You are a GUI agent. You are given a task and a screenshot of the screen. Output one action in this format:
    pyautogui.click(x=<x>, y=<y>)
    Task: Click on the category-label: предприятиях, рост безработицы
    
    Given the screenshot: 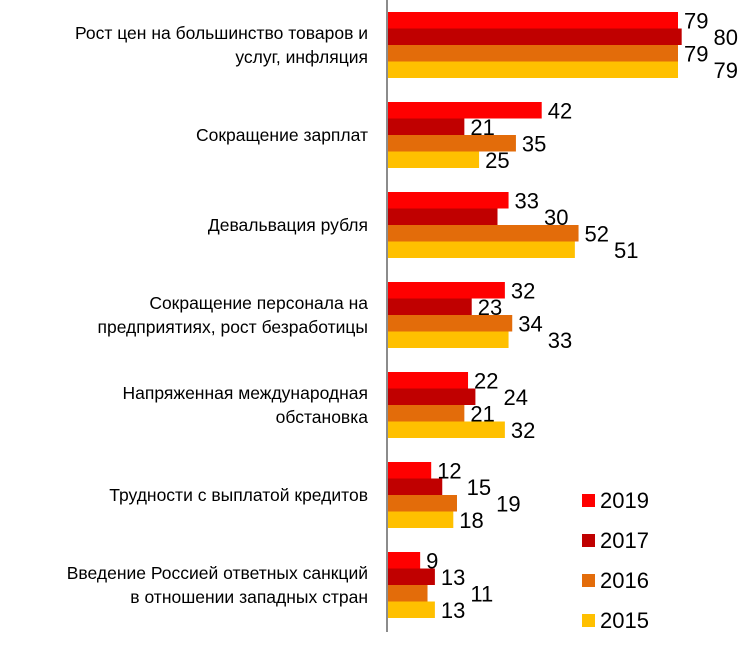 What is the action you would take?
    pyautogui.click(x=233, y=327)
    